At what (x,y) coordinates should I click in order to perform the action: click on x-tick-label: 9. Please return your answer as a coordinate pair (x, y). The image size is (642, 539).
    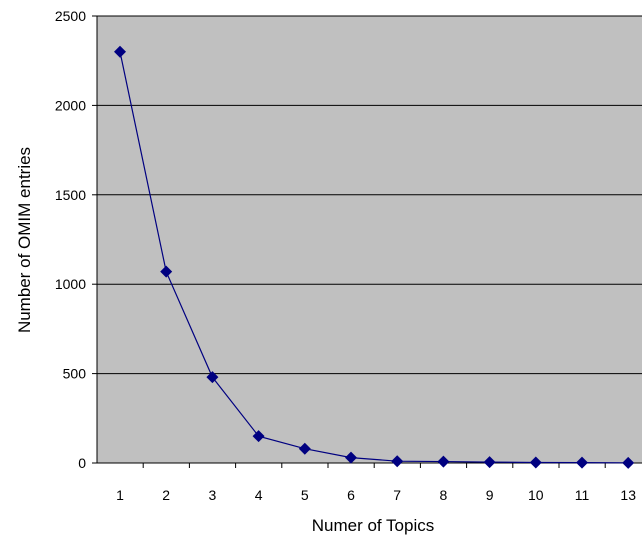
    Looking at the image, I should click on (490, 495).